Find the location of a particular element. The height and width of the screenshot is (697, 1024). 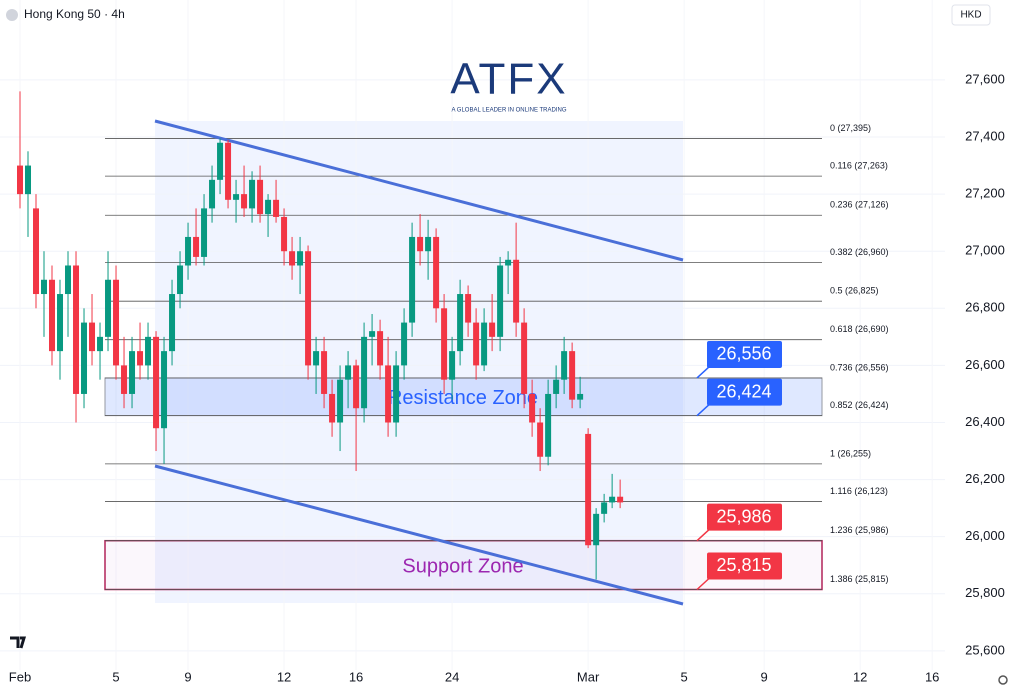

y-tick-label: 26,800 is located at coordinates (985, 307).